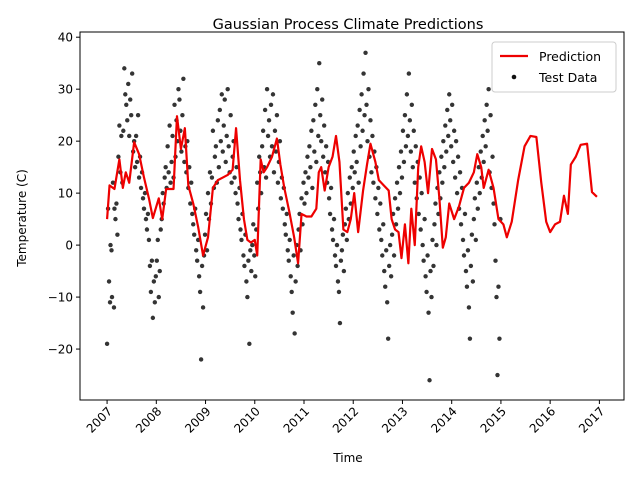 This screenshot has width=640, height=480. What do you see at coordinates (554, 67) in the screenshot?
I see `legend-box` at bounding box center [554, 67].